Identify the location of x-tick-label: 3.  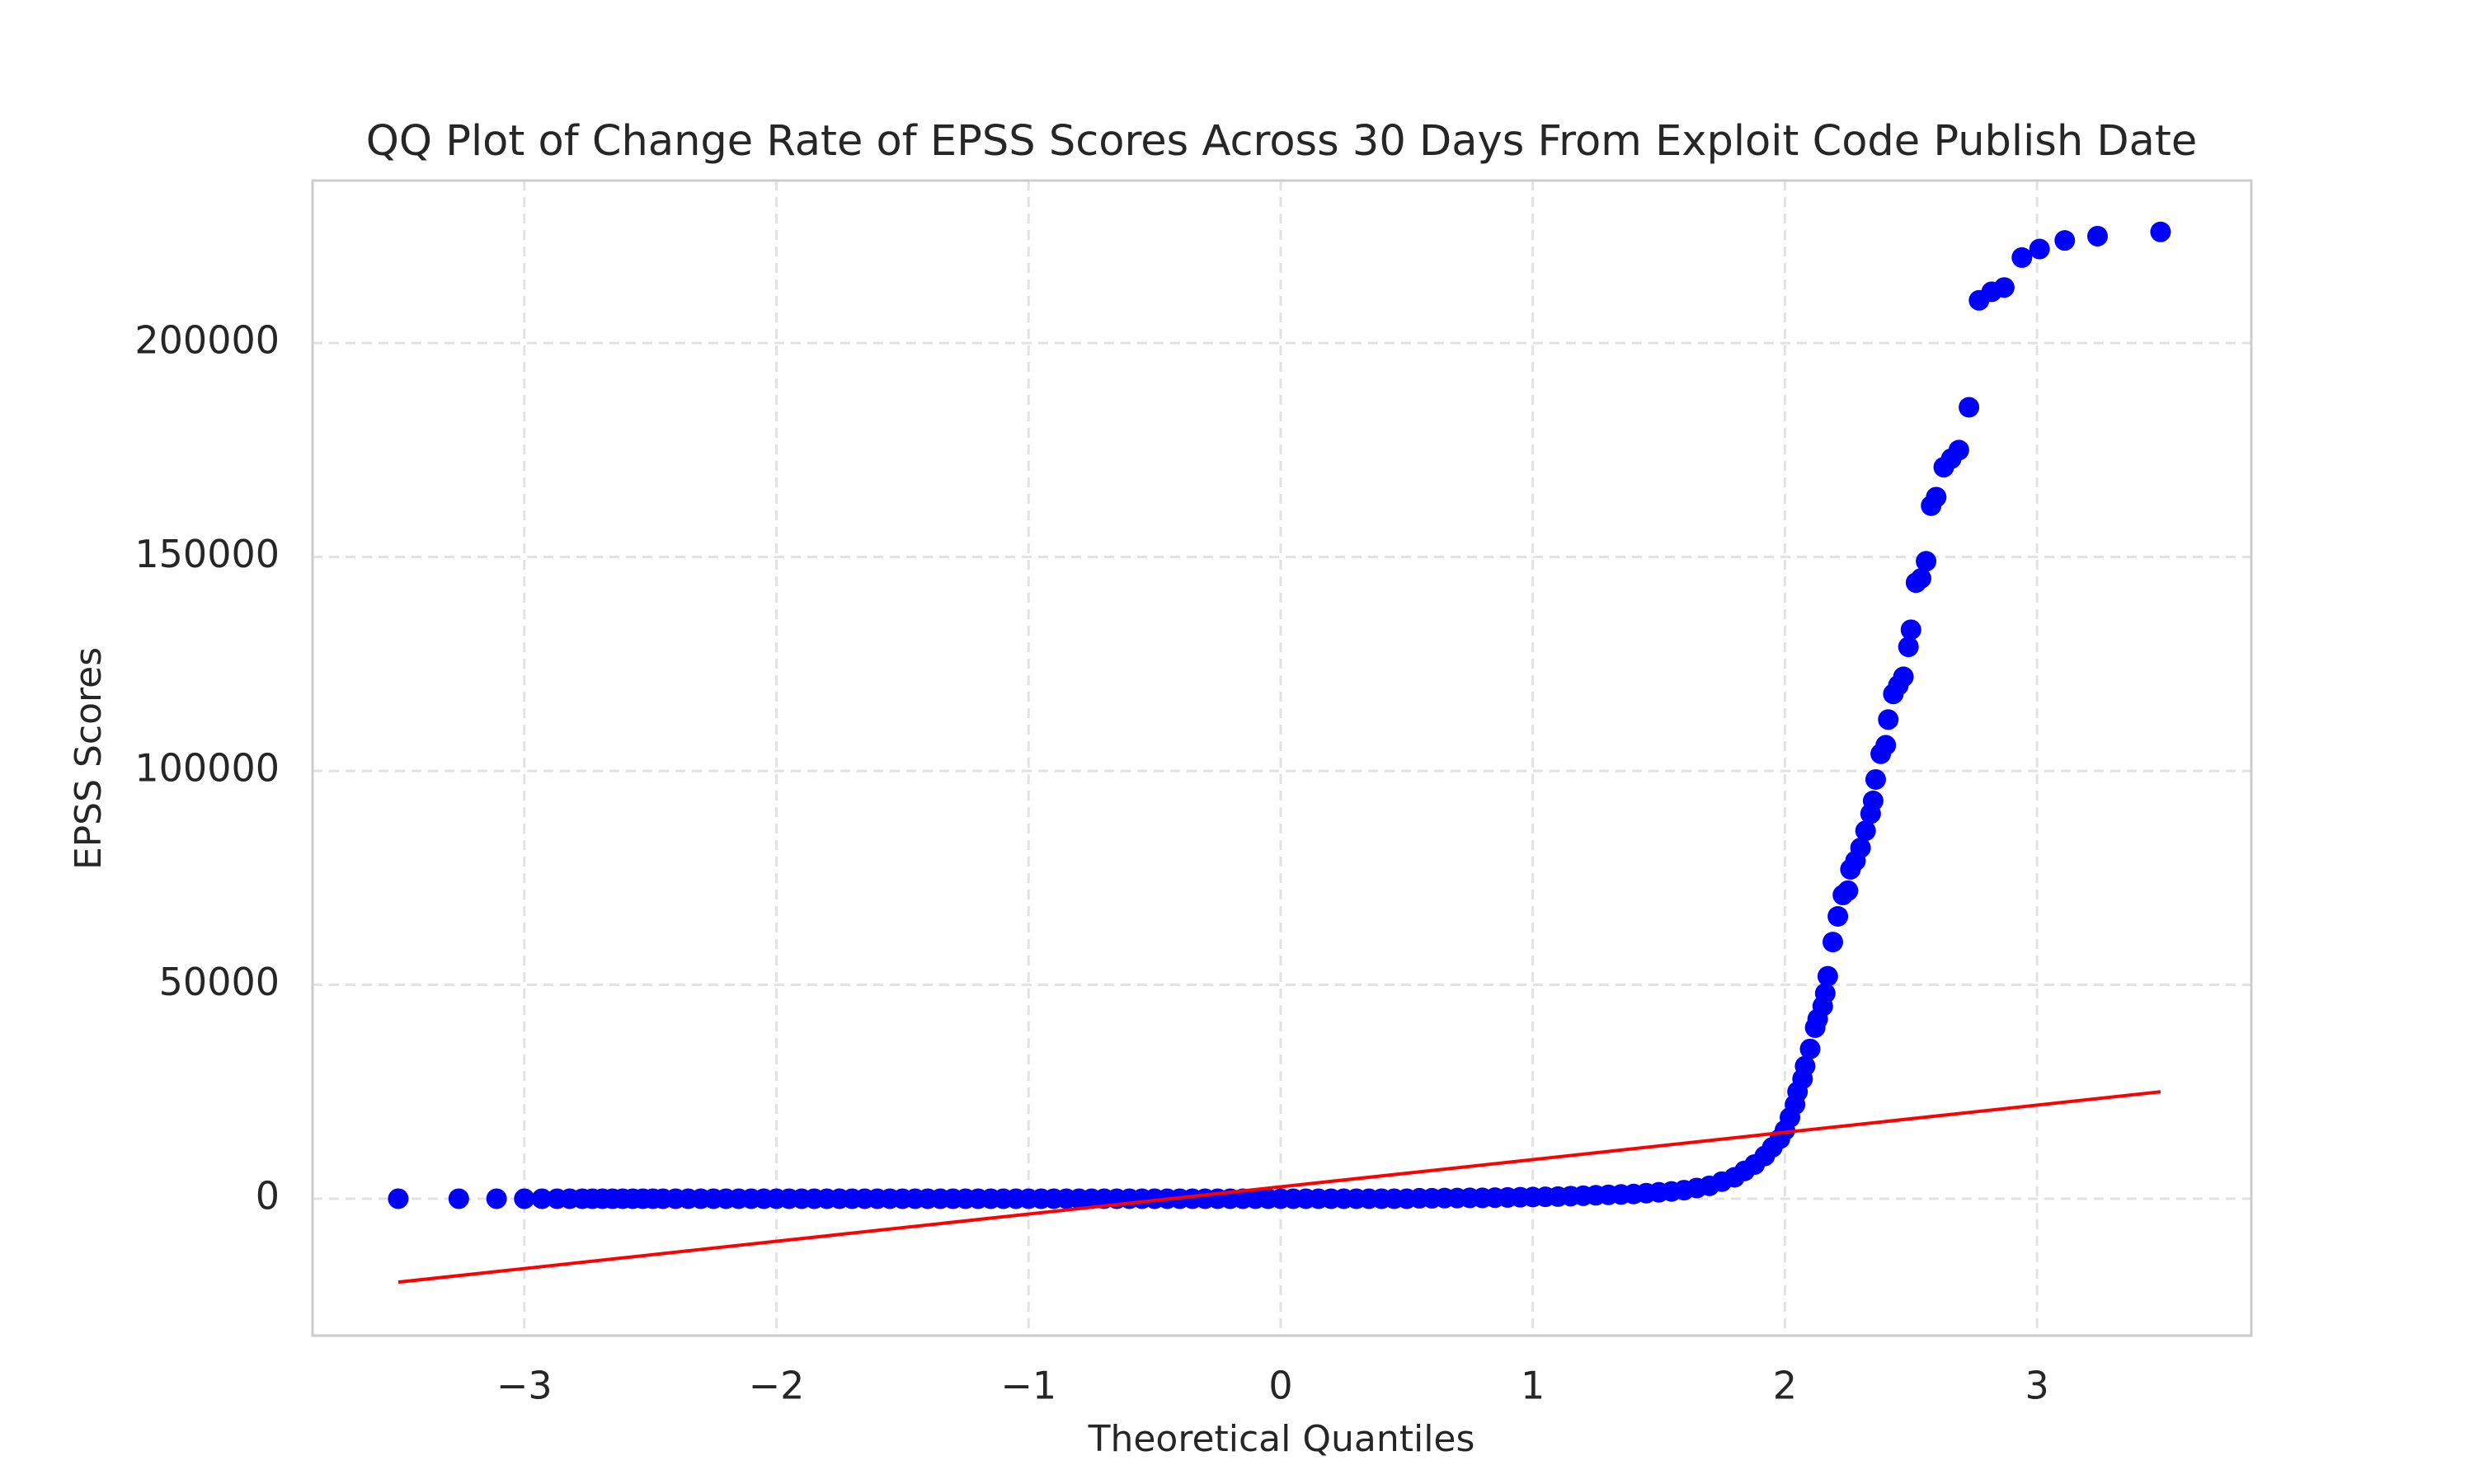
(2036, 1386).